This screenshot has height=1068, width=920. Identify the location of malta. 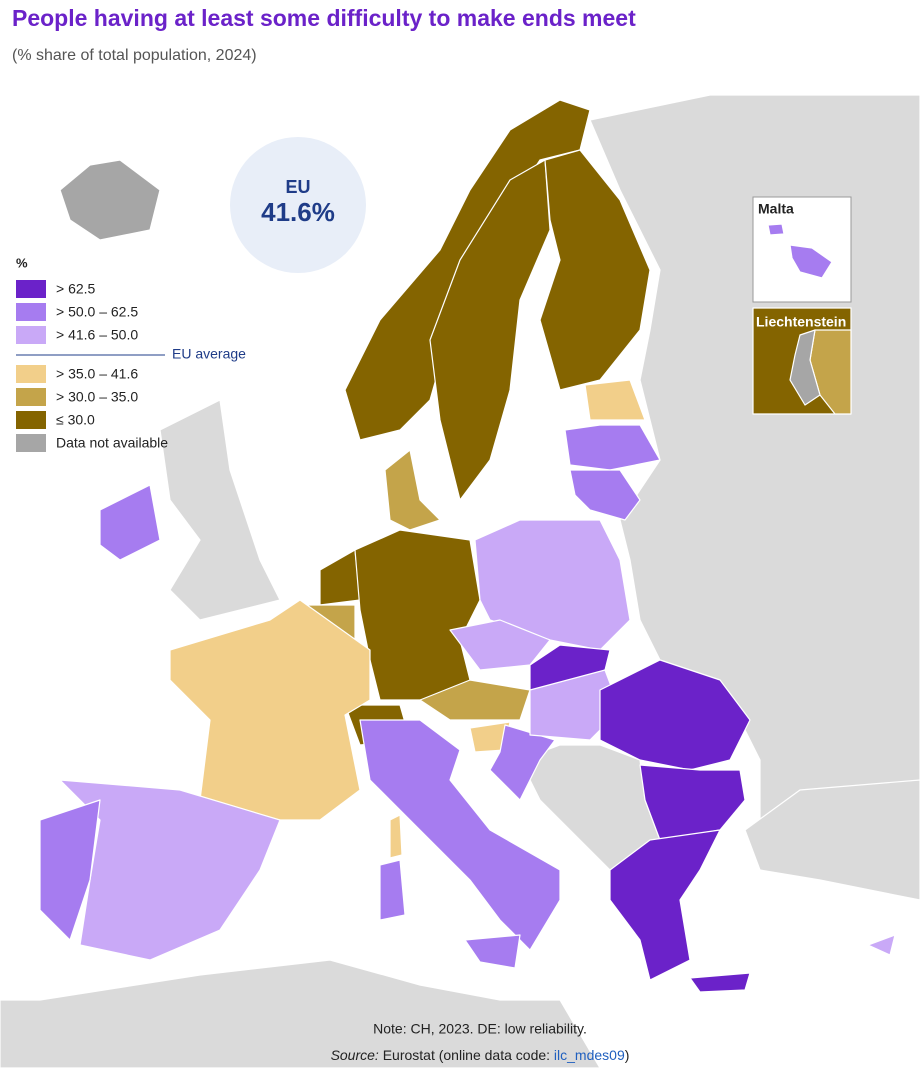
(811, 261).